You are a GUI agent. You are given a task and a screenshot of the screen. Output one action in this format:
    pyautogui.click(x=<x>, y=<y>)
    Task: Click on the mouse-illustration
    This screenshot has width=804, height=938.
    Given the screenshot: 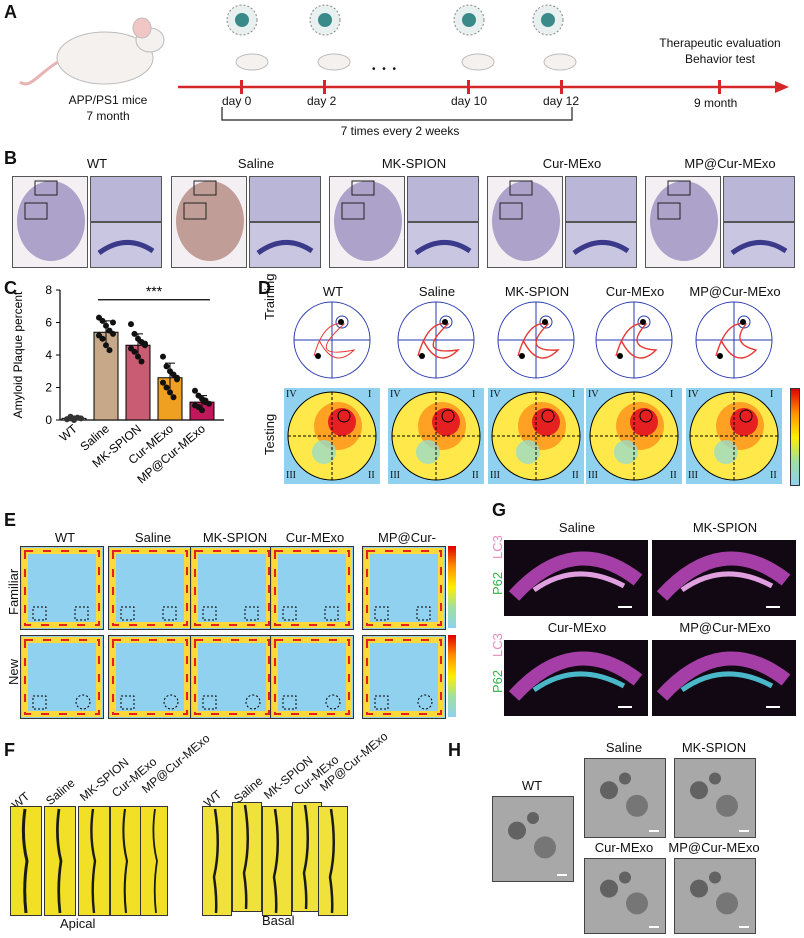 What is the action you would take?
    pyautogui.click(x=92, y=51)
    